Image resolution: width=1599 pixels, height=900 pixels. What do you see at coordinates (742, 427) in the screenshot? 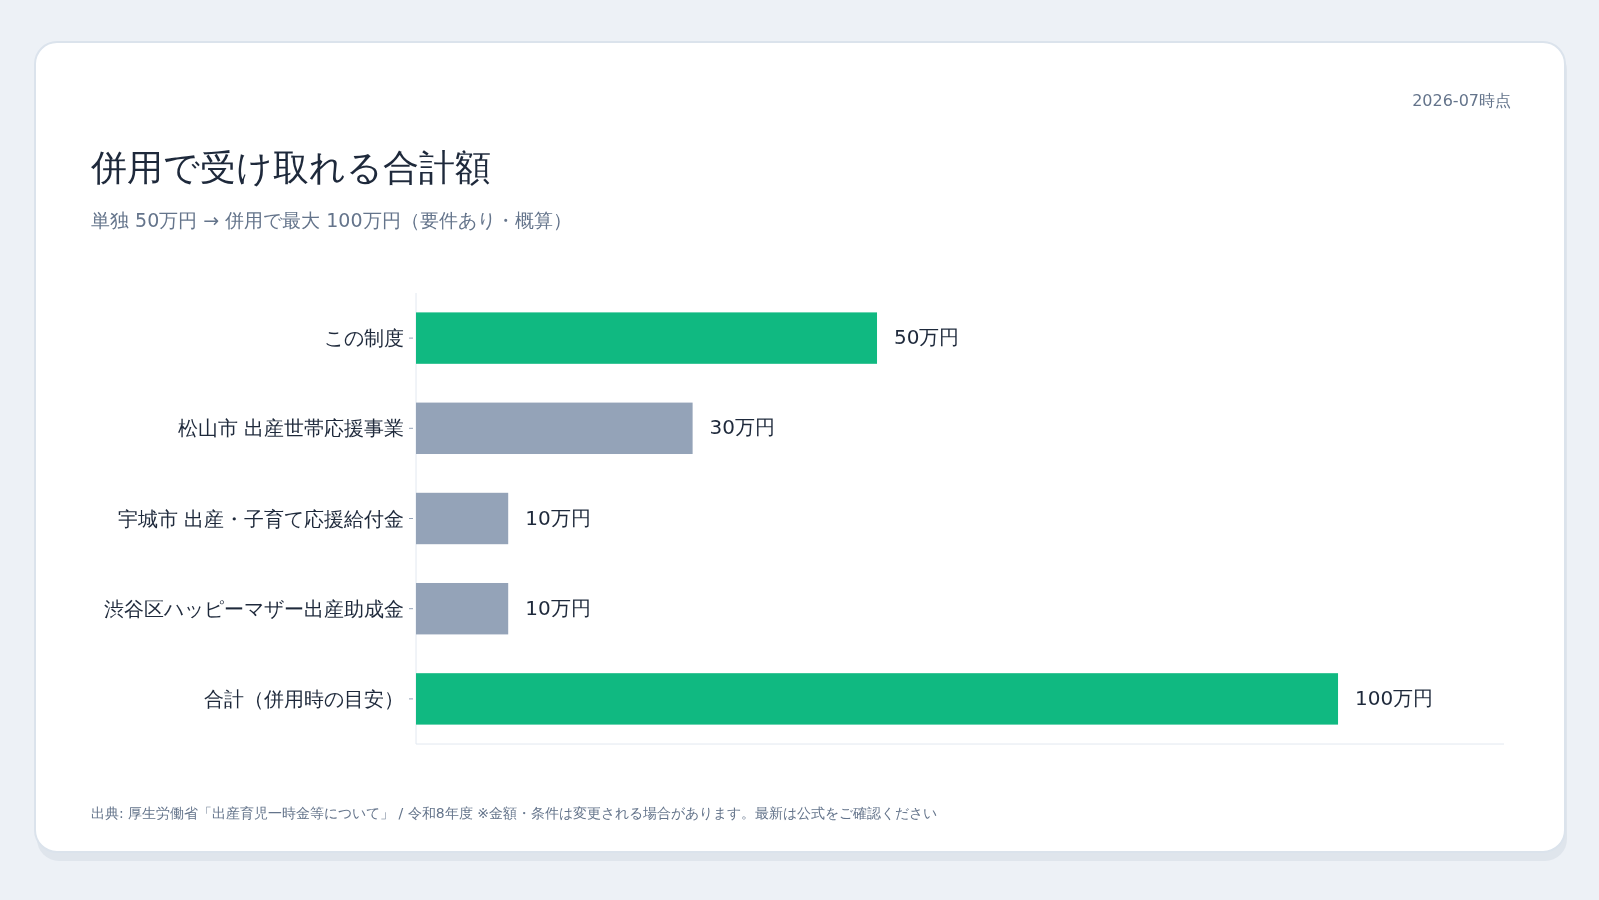
I see `data-label: 30万円` at bounding box center [742, 427].